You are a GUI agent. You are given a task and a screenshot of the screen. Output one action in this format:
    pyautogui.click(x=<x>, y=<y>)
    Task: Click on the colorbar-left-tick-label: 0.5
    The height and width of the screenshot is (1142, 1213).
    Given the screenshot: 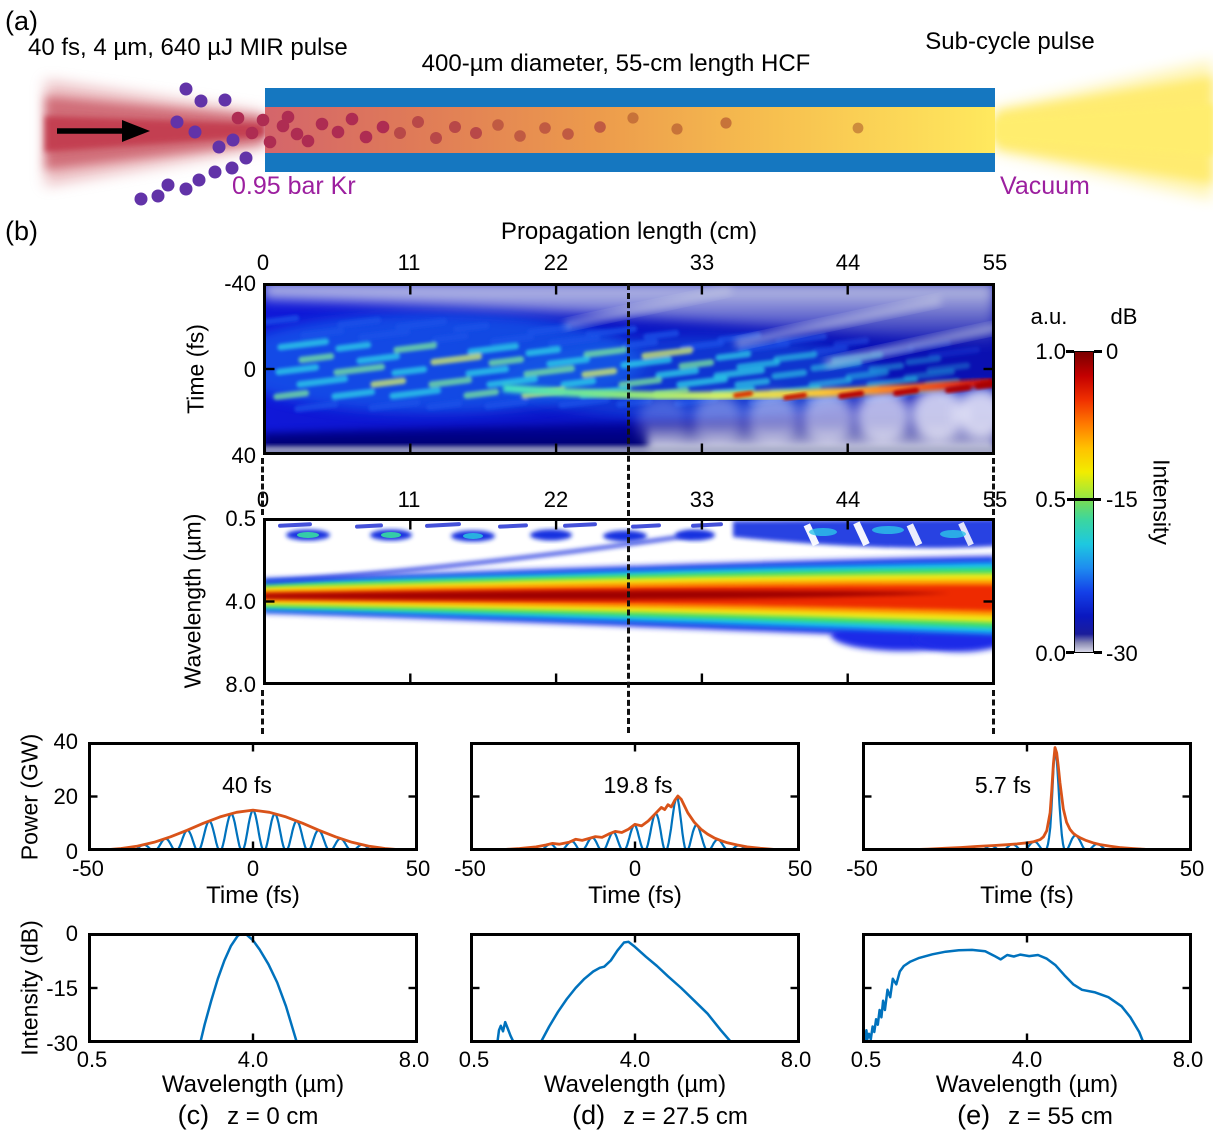 What is the action you would take?
    pyautogui.click(x=1050, y=499)
    